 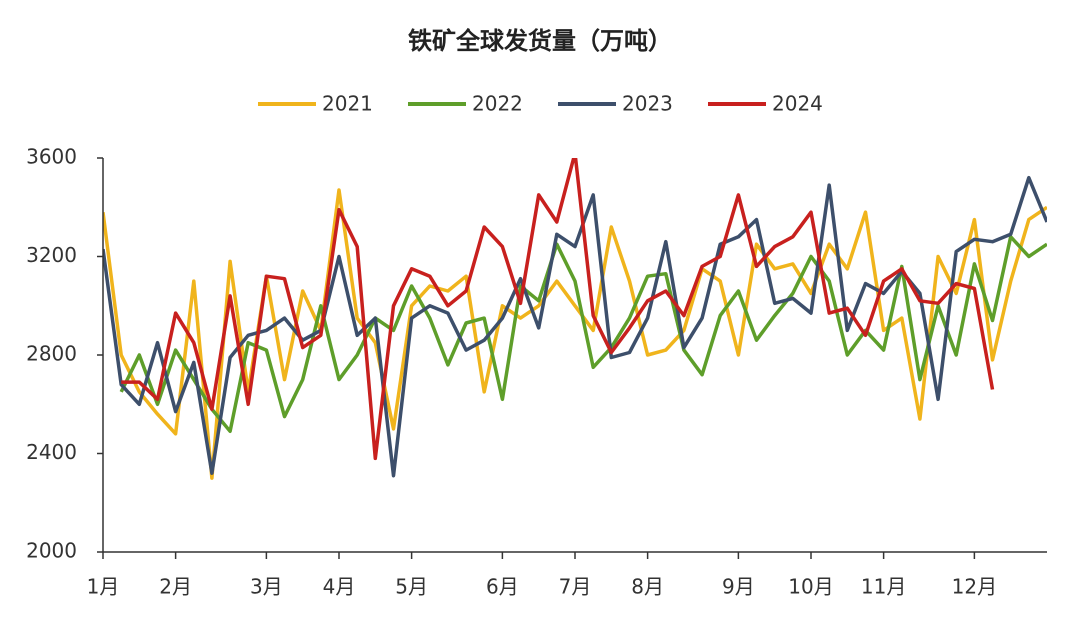 I want to click on legend-label: 2024, so click(x=797, y=104).